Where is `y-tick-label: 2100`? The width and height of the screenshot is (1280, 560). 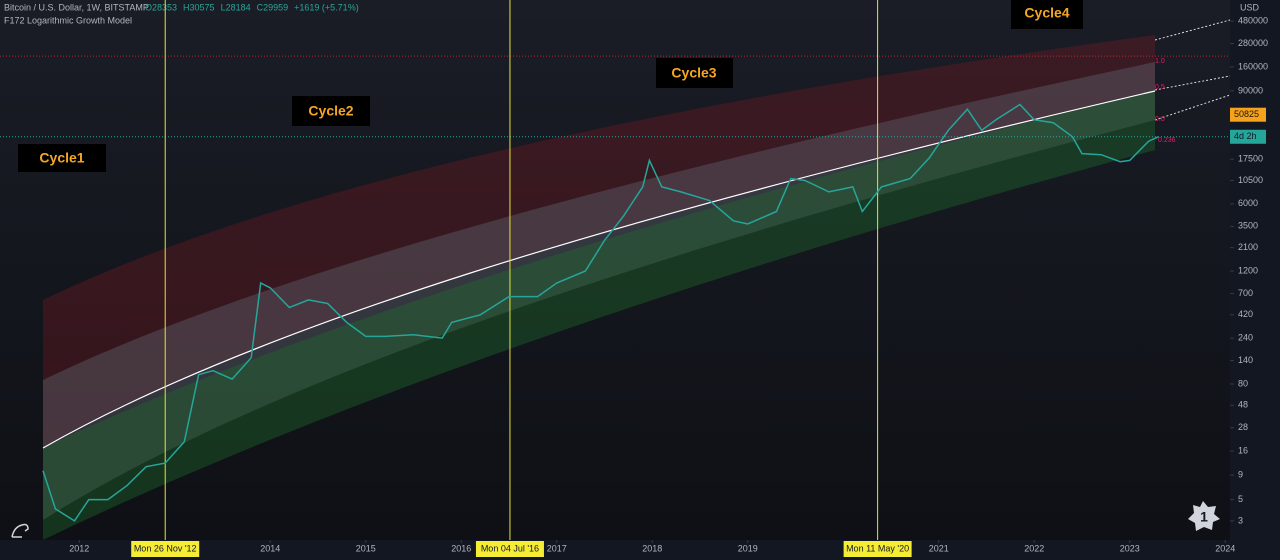
y-tick-label: 2100 is located at coordinates (1248, 247).